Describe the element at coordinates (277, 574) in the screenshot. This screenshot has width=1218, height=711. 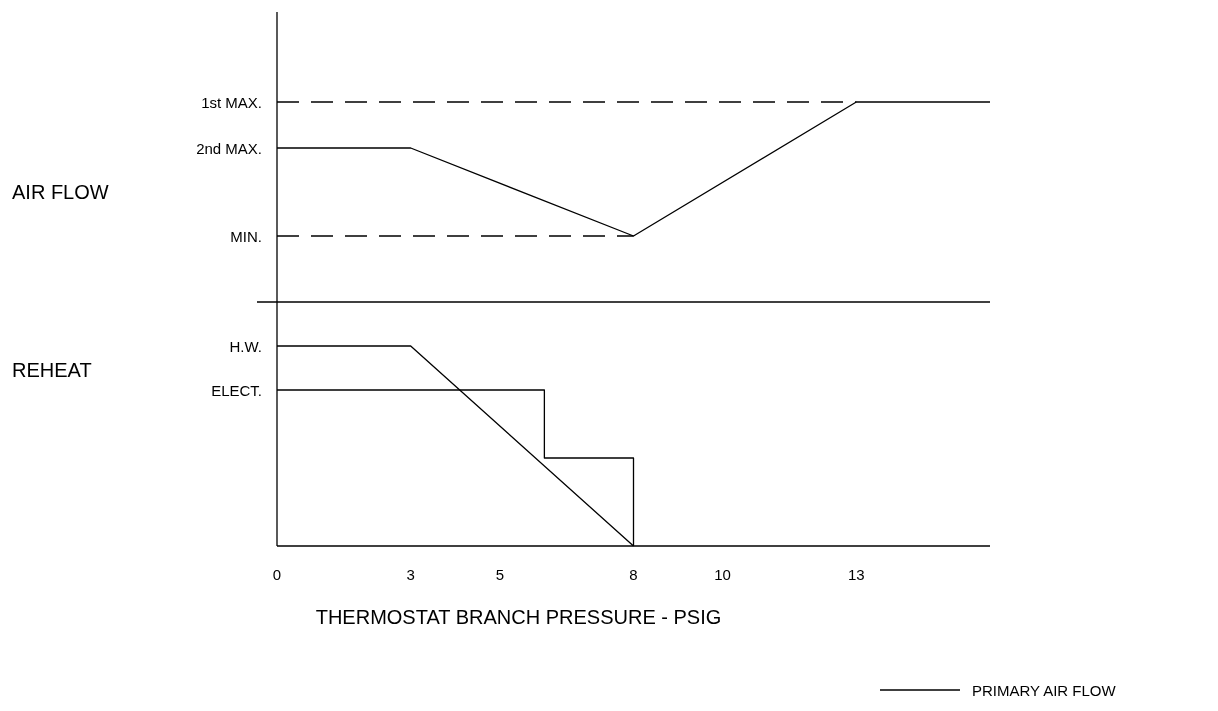
I see `x-tick-label: 0` at that location.